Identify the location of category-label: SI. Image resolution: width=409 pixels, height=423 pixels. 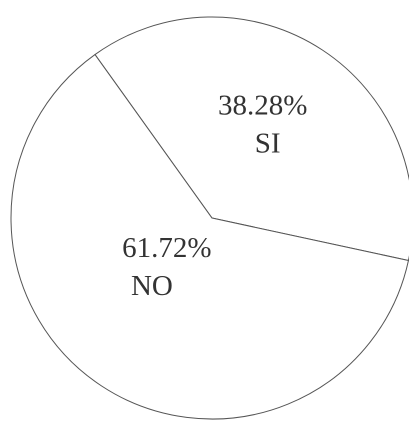
(268, 143).